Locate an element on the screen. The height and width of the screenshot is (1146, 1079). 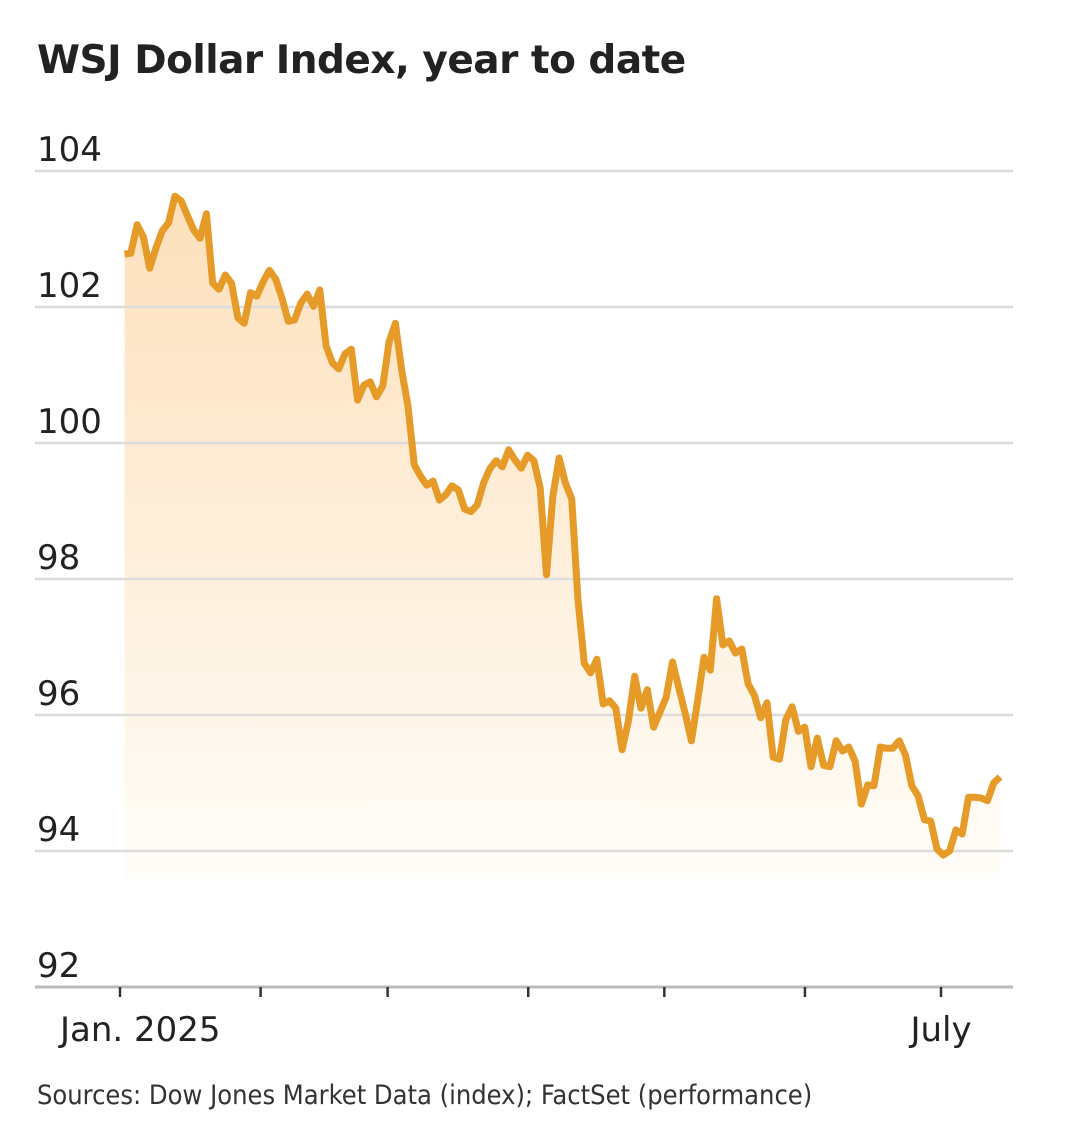
y-tick-label: 102 is located at coordinates (69, 286).